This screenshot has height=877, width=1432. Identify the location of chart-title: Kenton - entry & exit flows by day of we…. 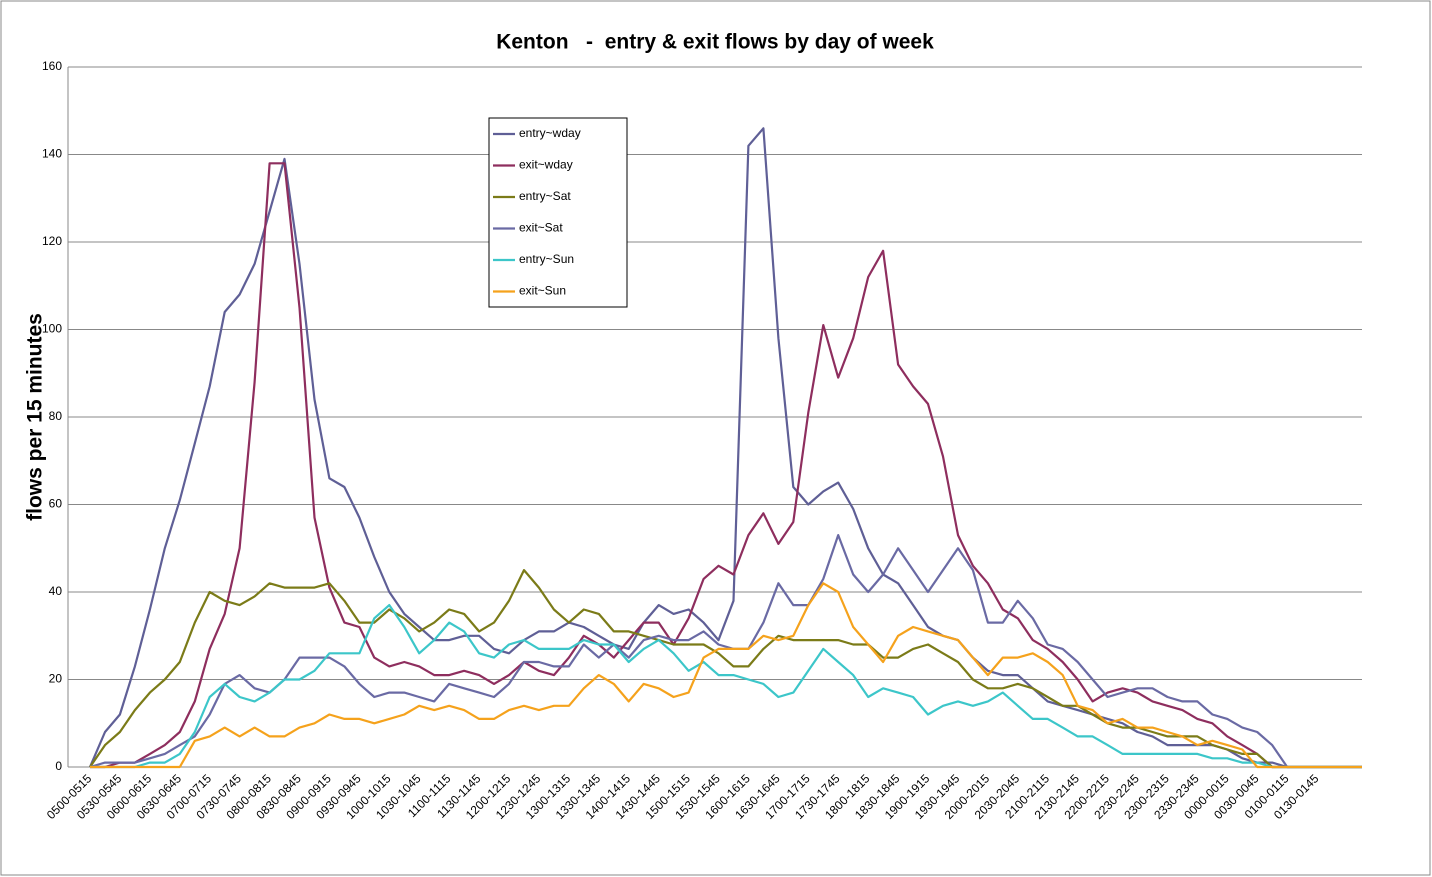
(715, 42).